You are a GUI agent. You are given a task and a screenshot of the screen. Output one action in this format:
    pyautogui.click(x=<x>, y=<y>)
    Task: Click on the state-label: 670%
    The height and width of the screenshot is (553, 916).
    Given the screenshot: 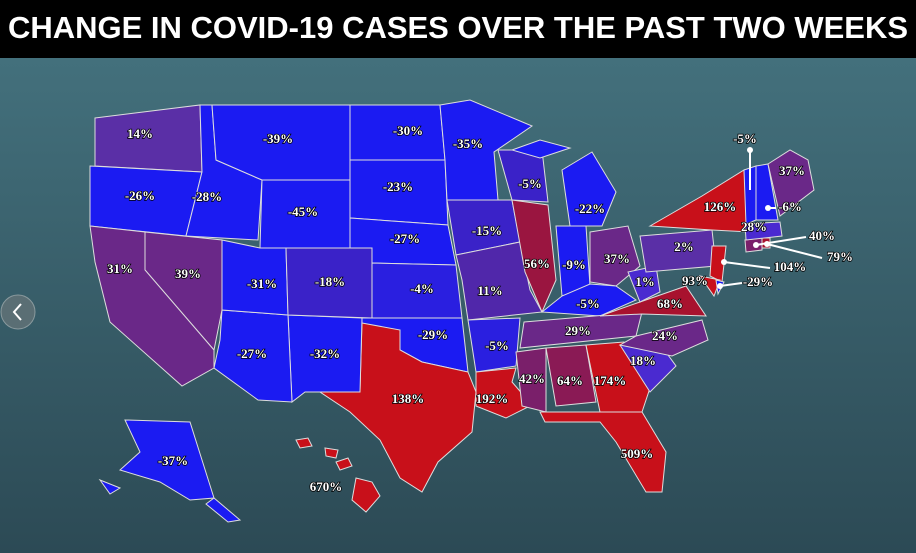 What is the action you would take?
    pyautogui.click(x=326, y=486)
    